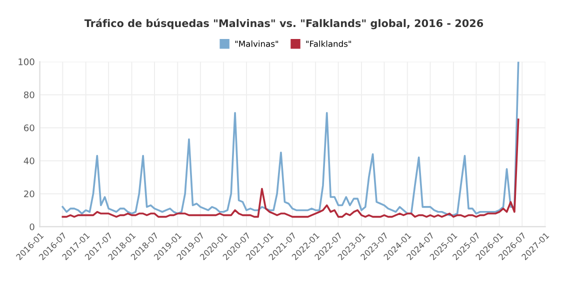 The height and width of the screenshot is (287, 568). I want to click on y-tick-label: 40, so click(29, 160).